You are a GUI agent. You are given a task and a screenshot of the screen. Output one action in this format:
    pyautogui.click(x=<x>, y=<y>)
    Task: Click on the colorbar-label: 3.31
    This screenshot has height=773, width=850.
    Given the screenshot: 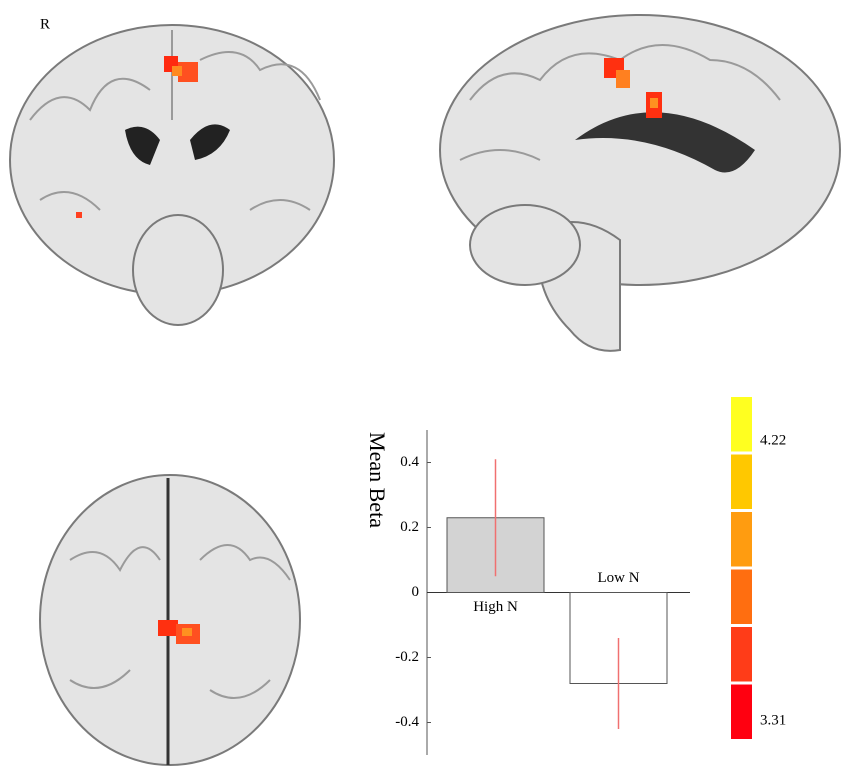 What is the action you would take?
    pyautogui.click(x=773, y=720)
    